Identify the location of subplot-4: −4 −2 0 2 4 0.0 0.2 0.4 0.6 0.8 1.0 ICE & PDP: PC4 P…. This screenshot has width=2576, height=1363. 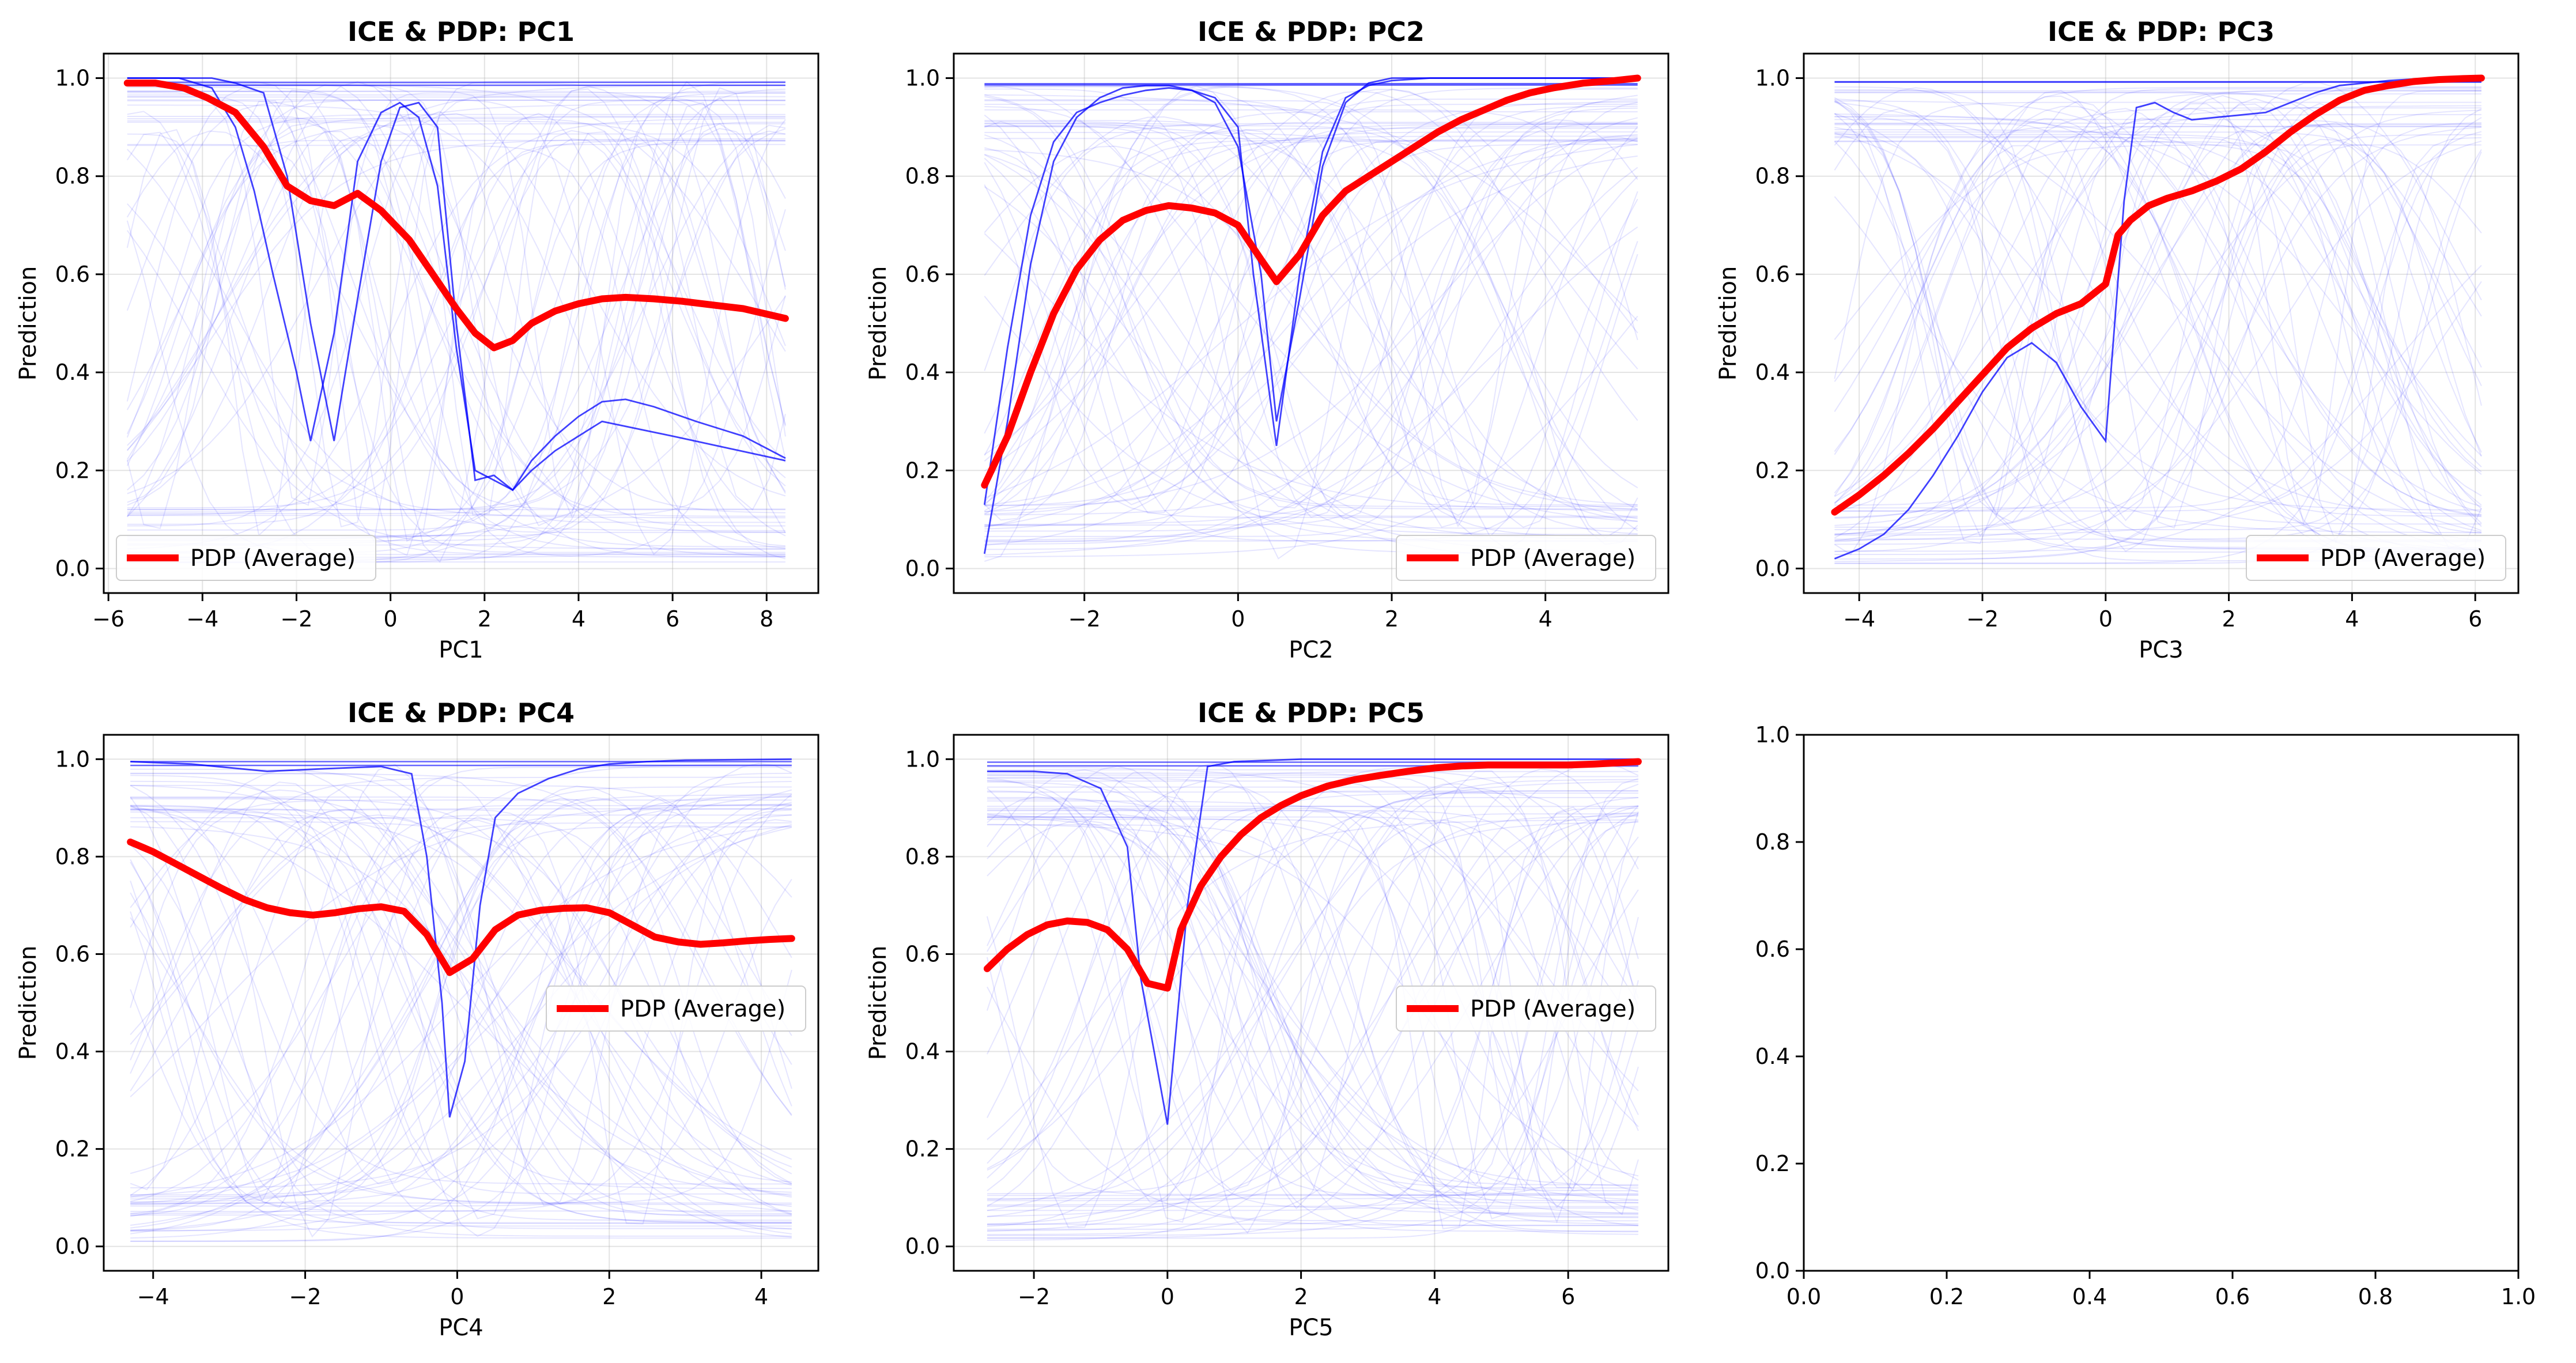
(417, 1019).